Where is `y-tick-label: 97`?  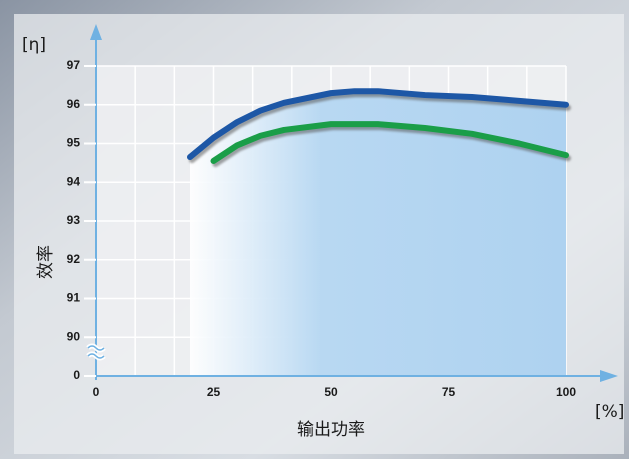
y-tick-label: 97 is located at coordinates (74, 65).